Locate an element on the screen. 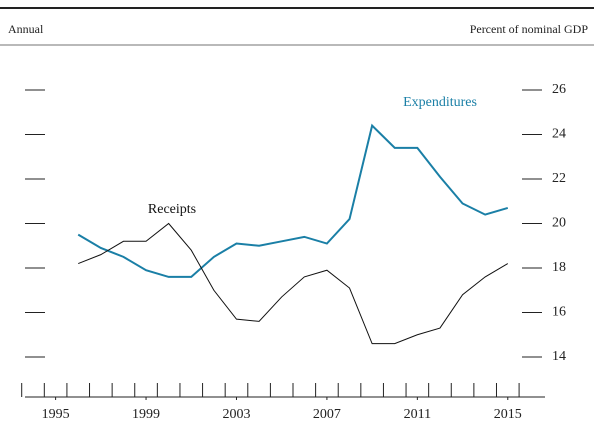  x-tick-label: 2015 is located at coordinates (508, 414).